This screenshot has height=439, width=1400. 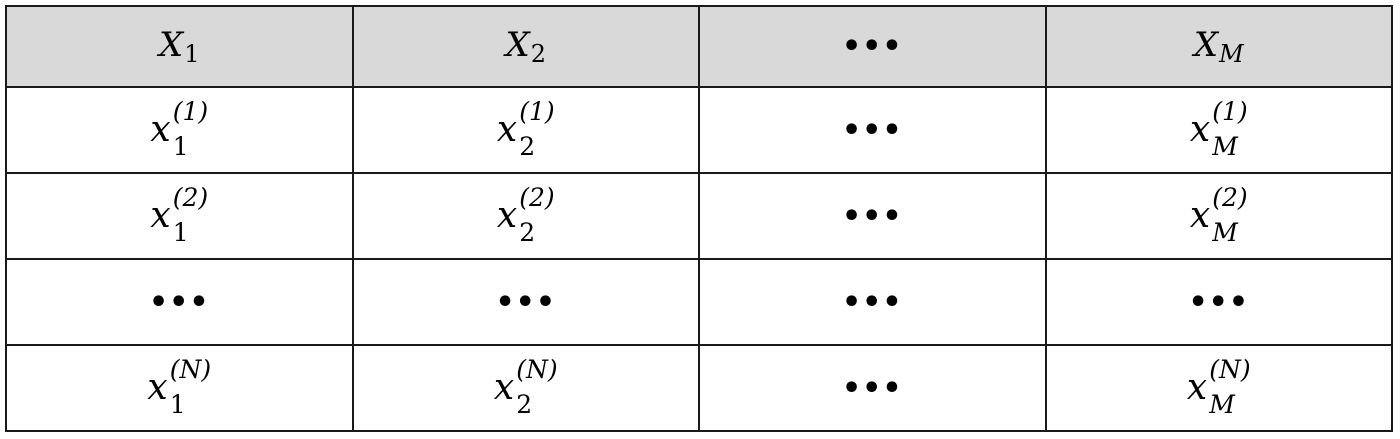 I want to click on entry-x2-1: x (1) 2, so click(x=525, y=129).